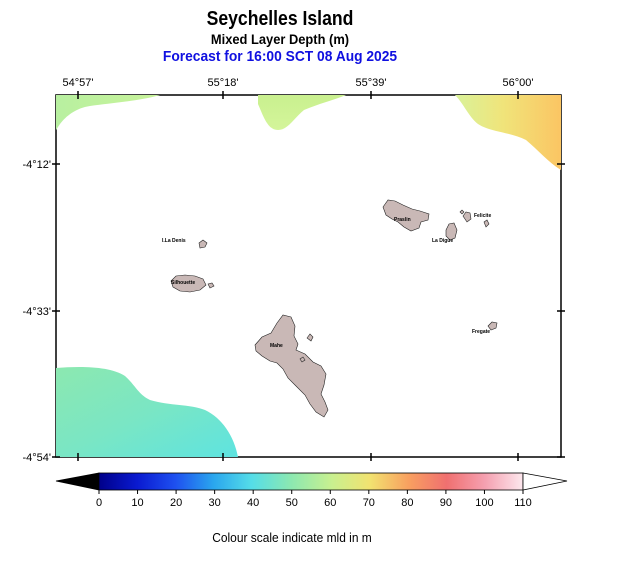 The width and height of the screenshot is (630, 580). I want to click on island-label-fregate: Fregate, so click(481, 332).